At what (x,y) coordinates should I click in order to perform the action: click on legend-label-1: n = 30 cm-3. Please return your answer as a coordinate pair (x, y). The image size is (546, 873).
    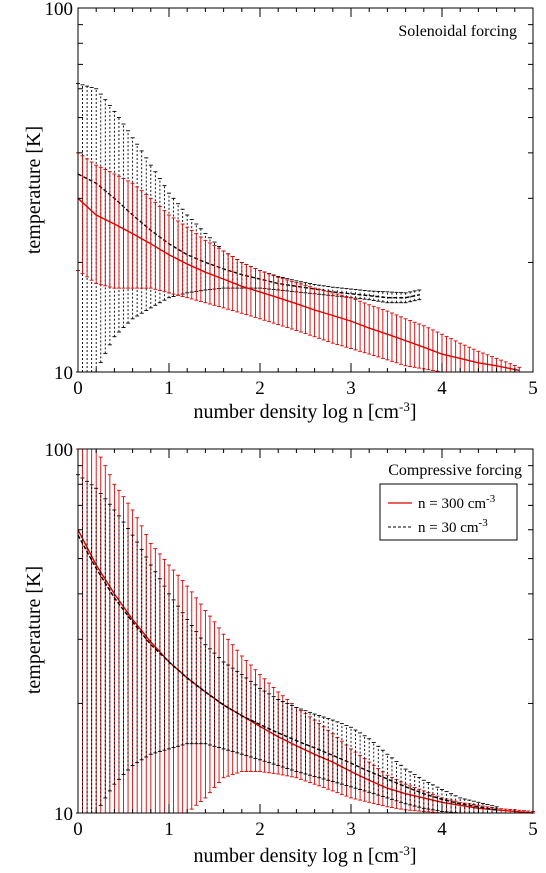
    Looking at the image, I should click on (453, 526).